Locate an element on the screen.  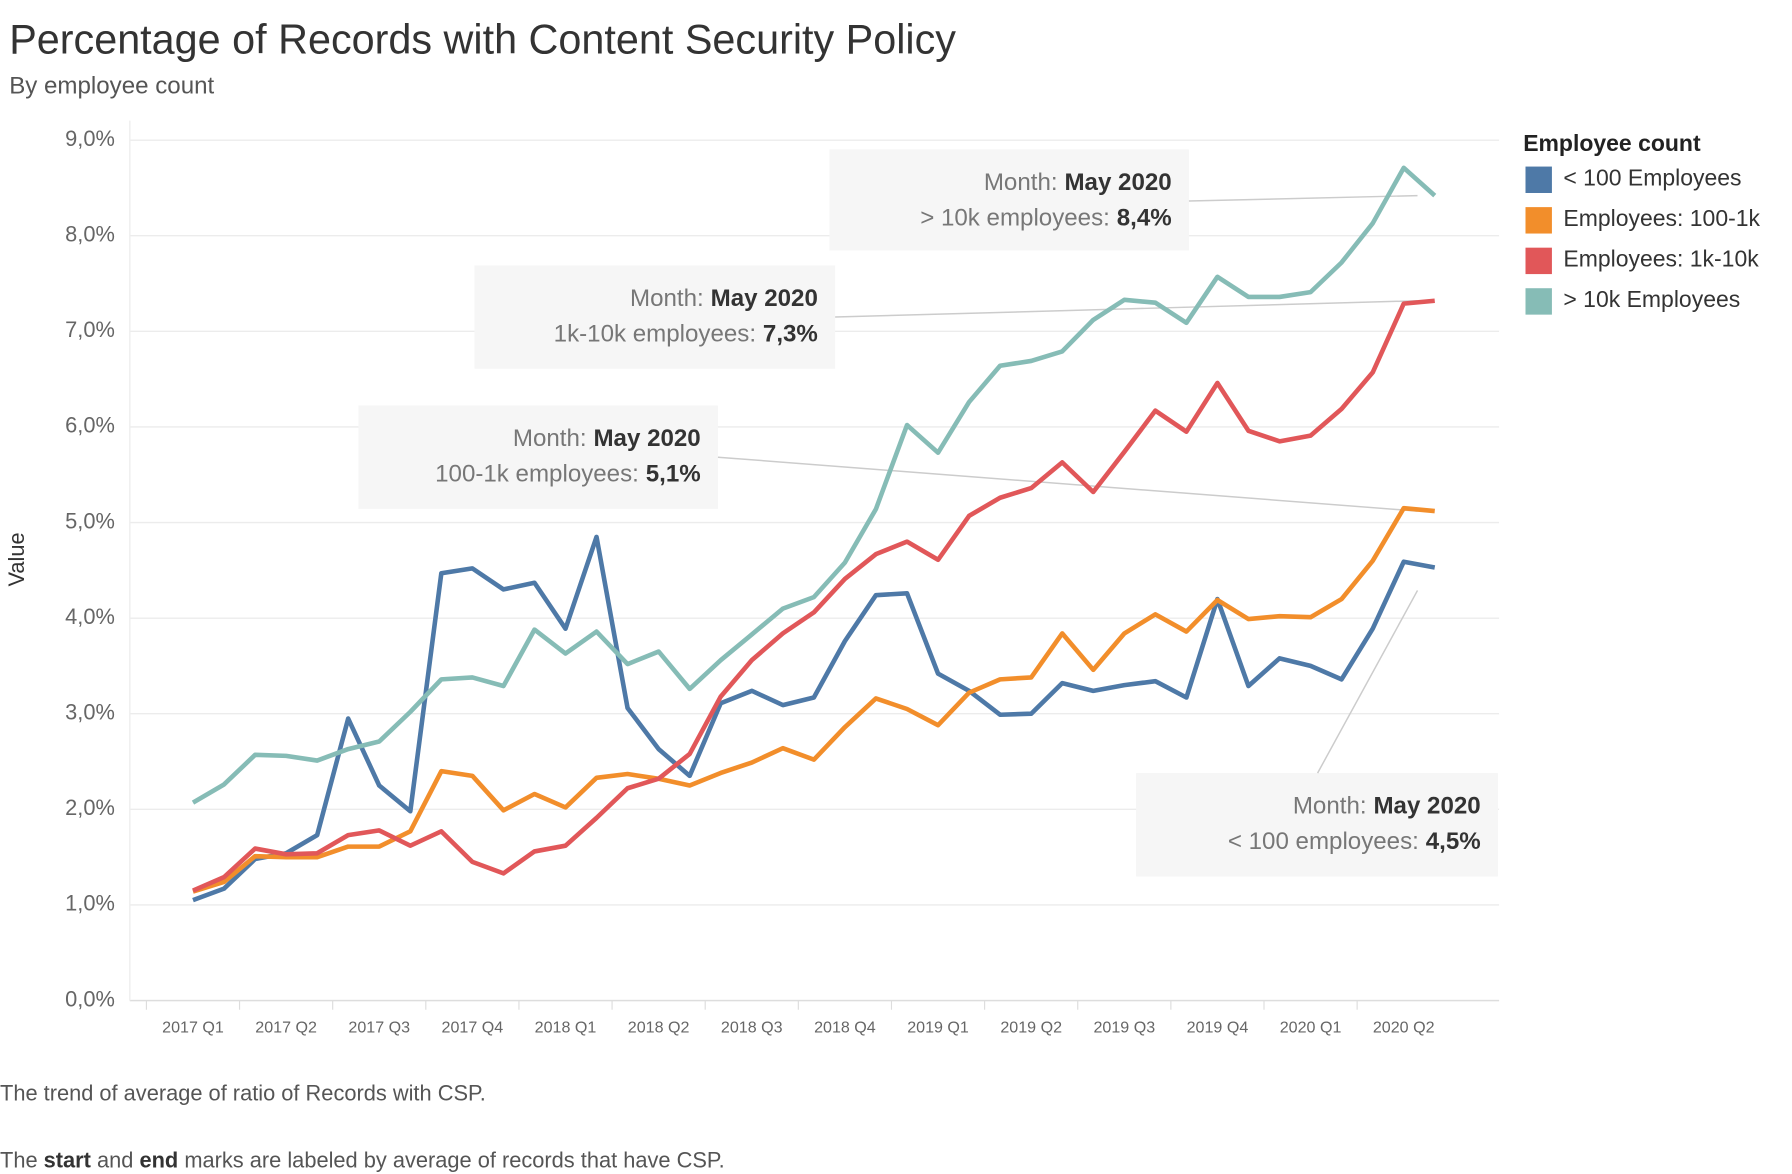
legend-label: < 100 Employees is located at coordinates (1652, 177).